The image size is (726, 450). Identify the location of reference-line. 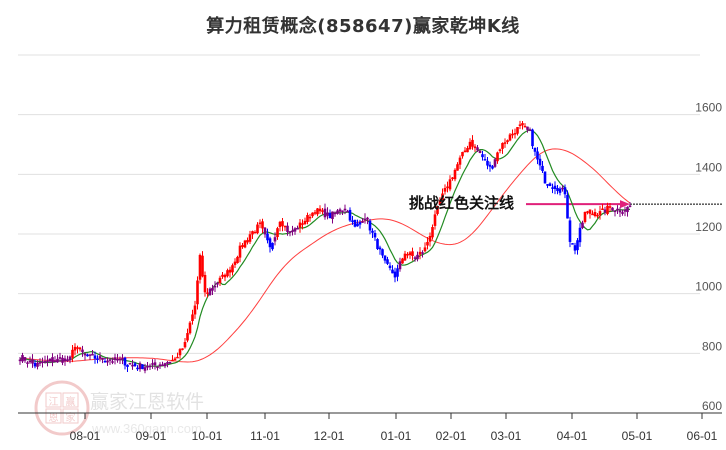
(624, 204).